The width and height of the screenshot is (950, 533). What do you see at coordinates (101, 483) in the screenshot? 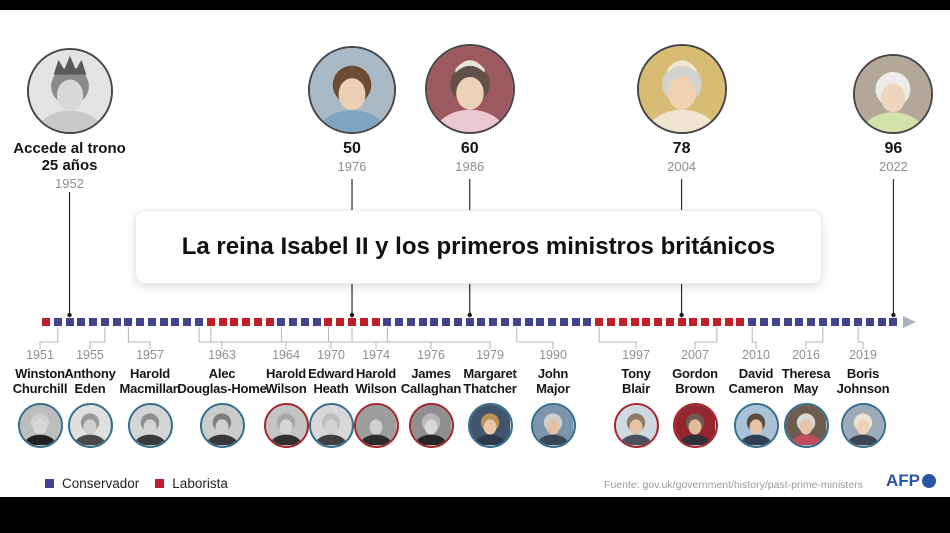
I see `legend-label: Conservador` at bounding box center [101, 483].